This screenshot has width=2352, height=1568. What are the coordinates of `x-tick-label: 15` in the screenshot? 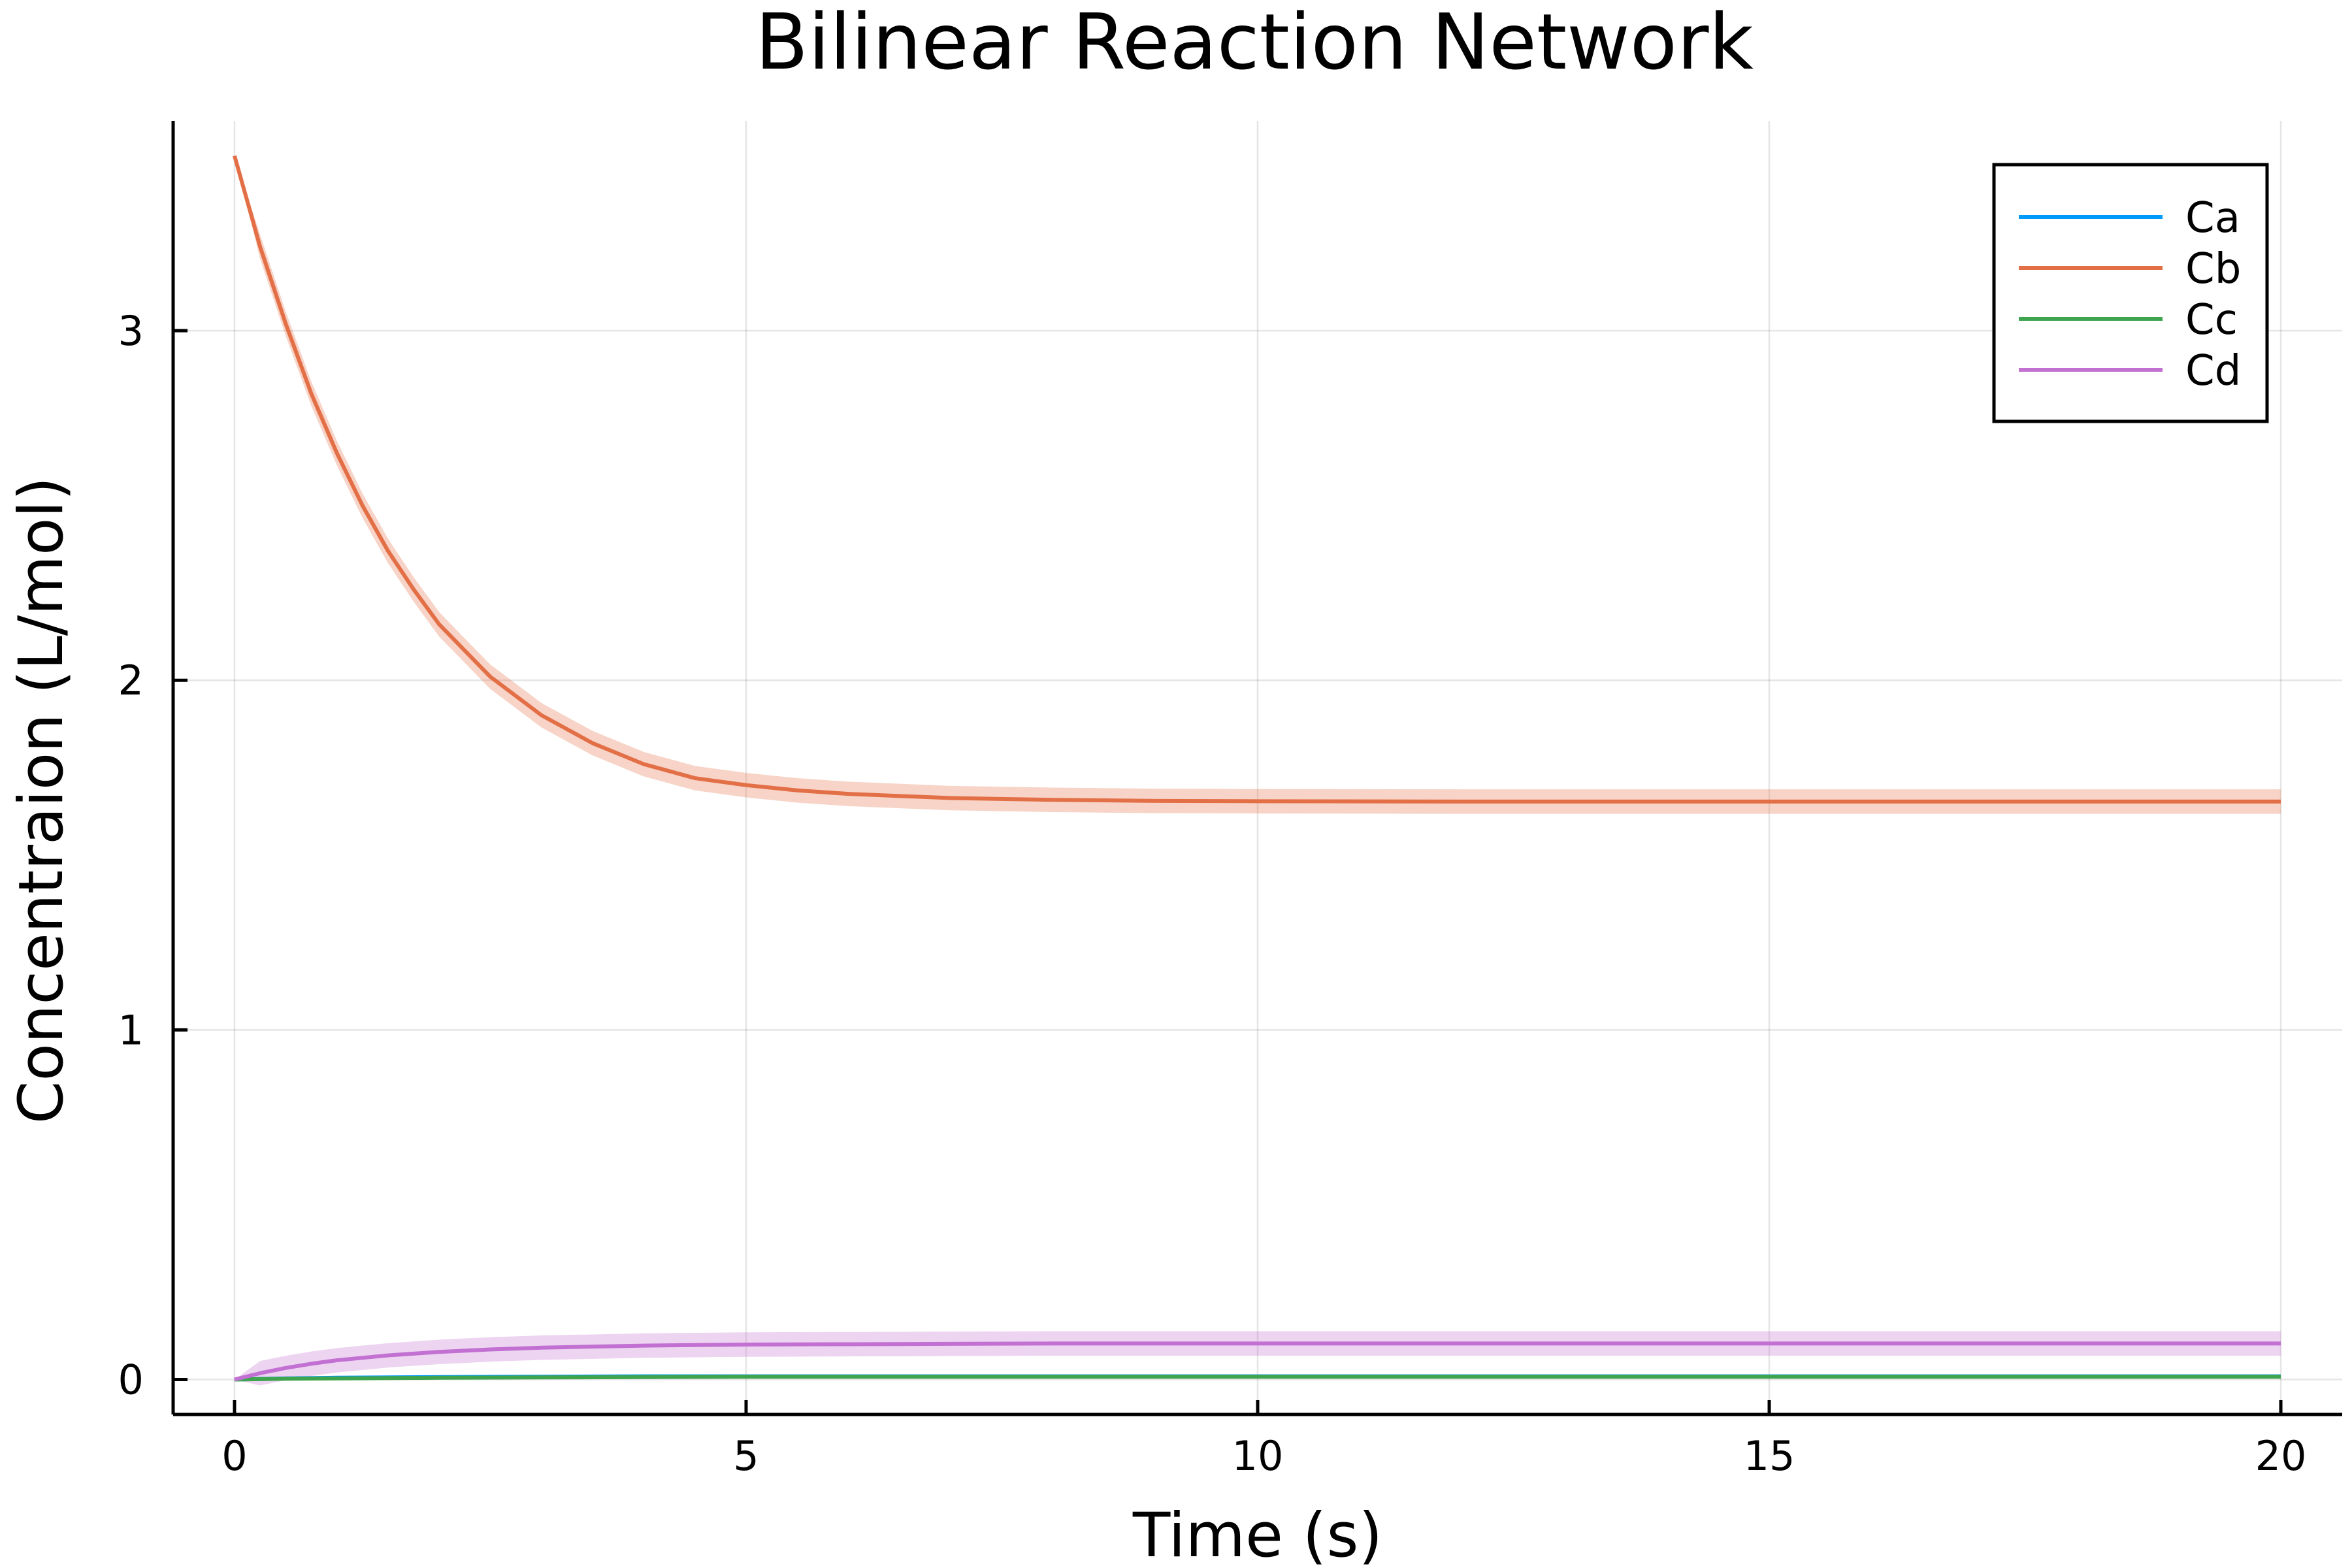 It's located at (1769, 1456).